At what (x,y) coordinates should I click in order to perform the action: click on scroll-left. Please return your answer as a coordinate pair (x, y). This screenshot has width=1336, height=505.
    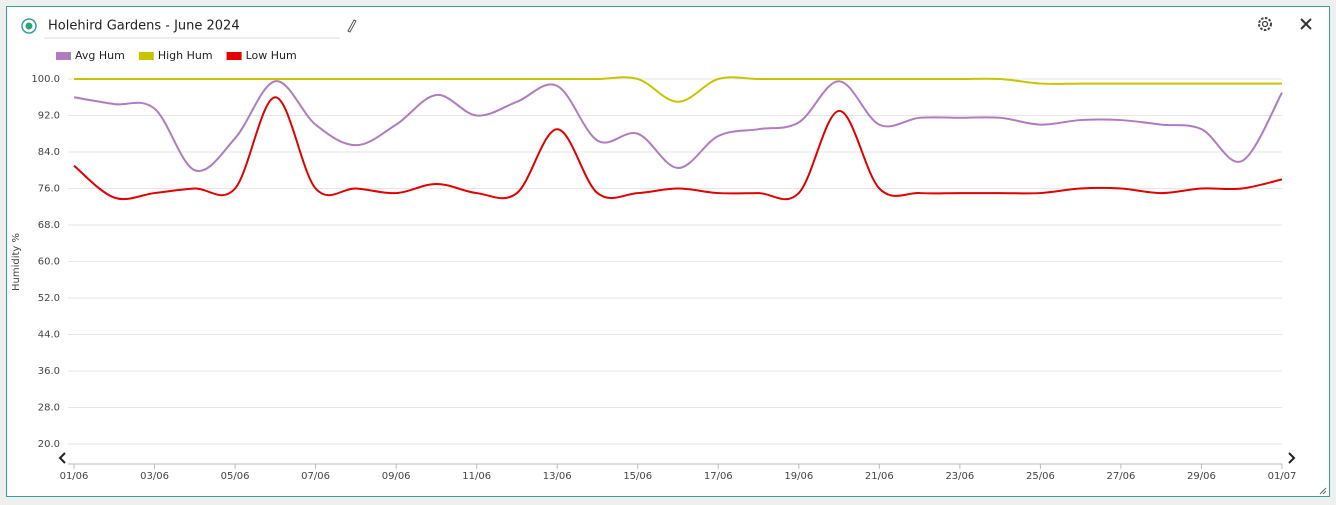
    Looking at the image, I should click on (62, 458).